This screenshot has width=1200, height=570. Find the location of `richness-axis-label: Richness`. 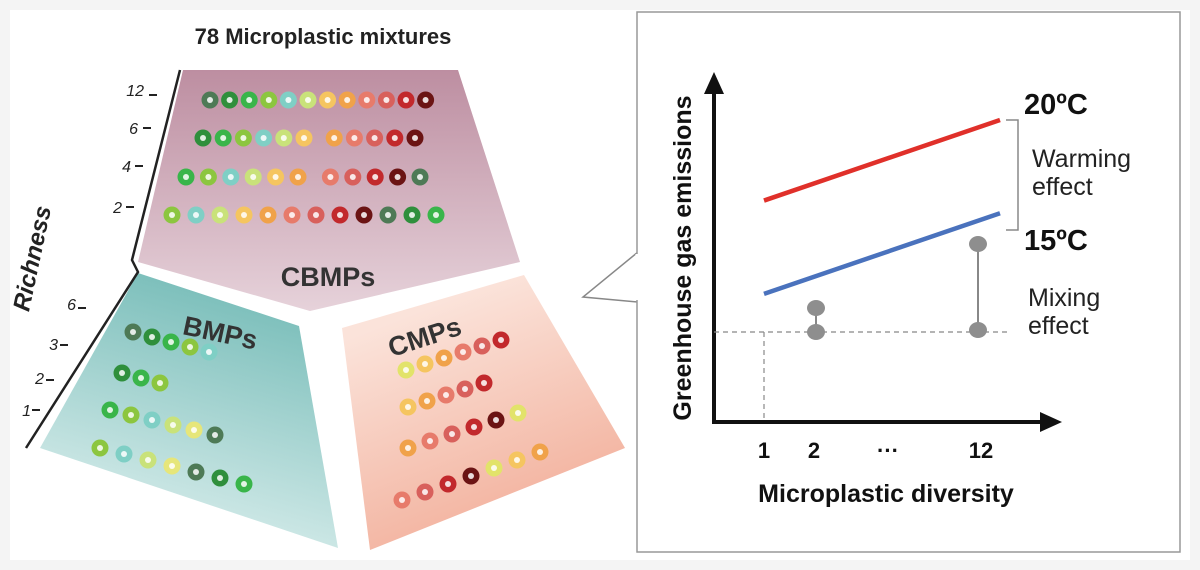

richness-axis-label: Richness is located at coordinates (33, 258).